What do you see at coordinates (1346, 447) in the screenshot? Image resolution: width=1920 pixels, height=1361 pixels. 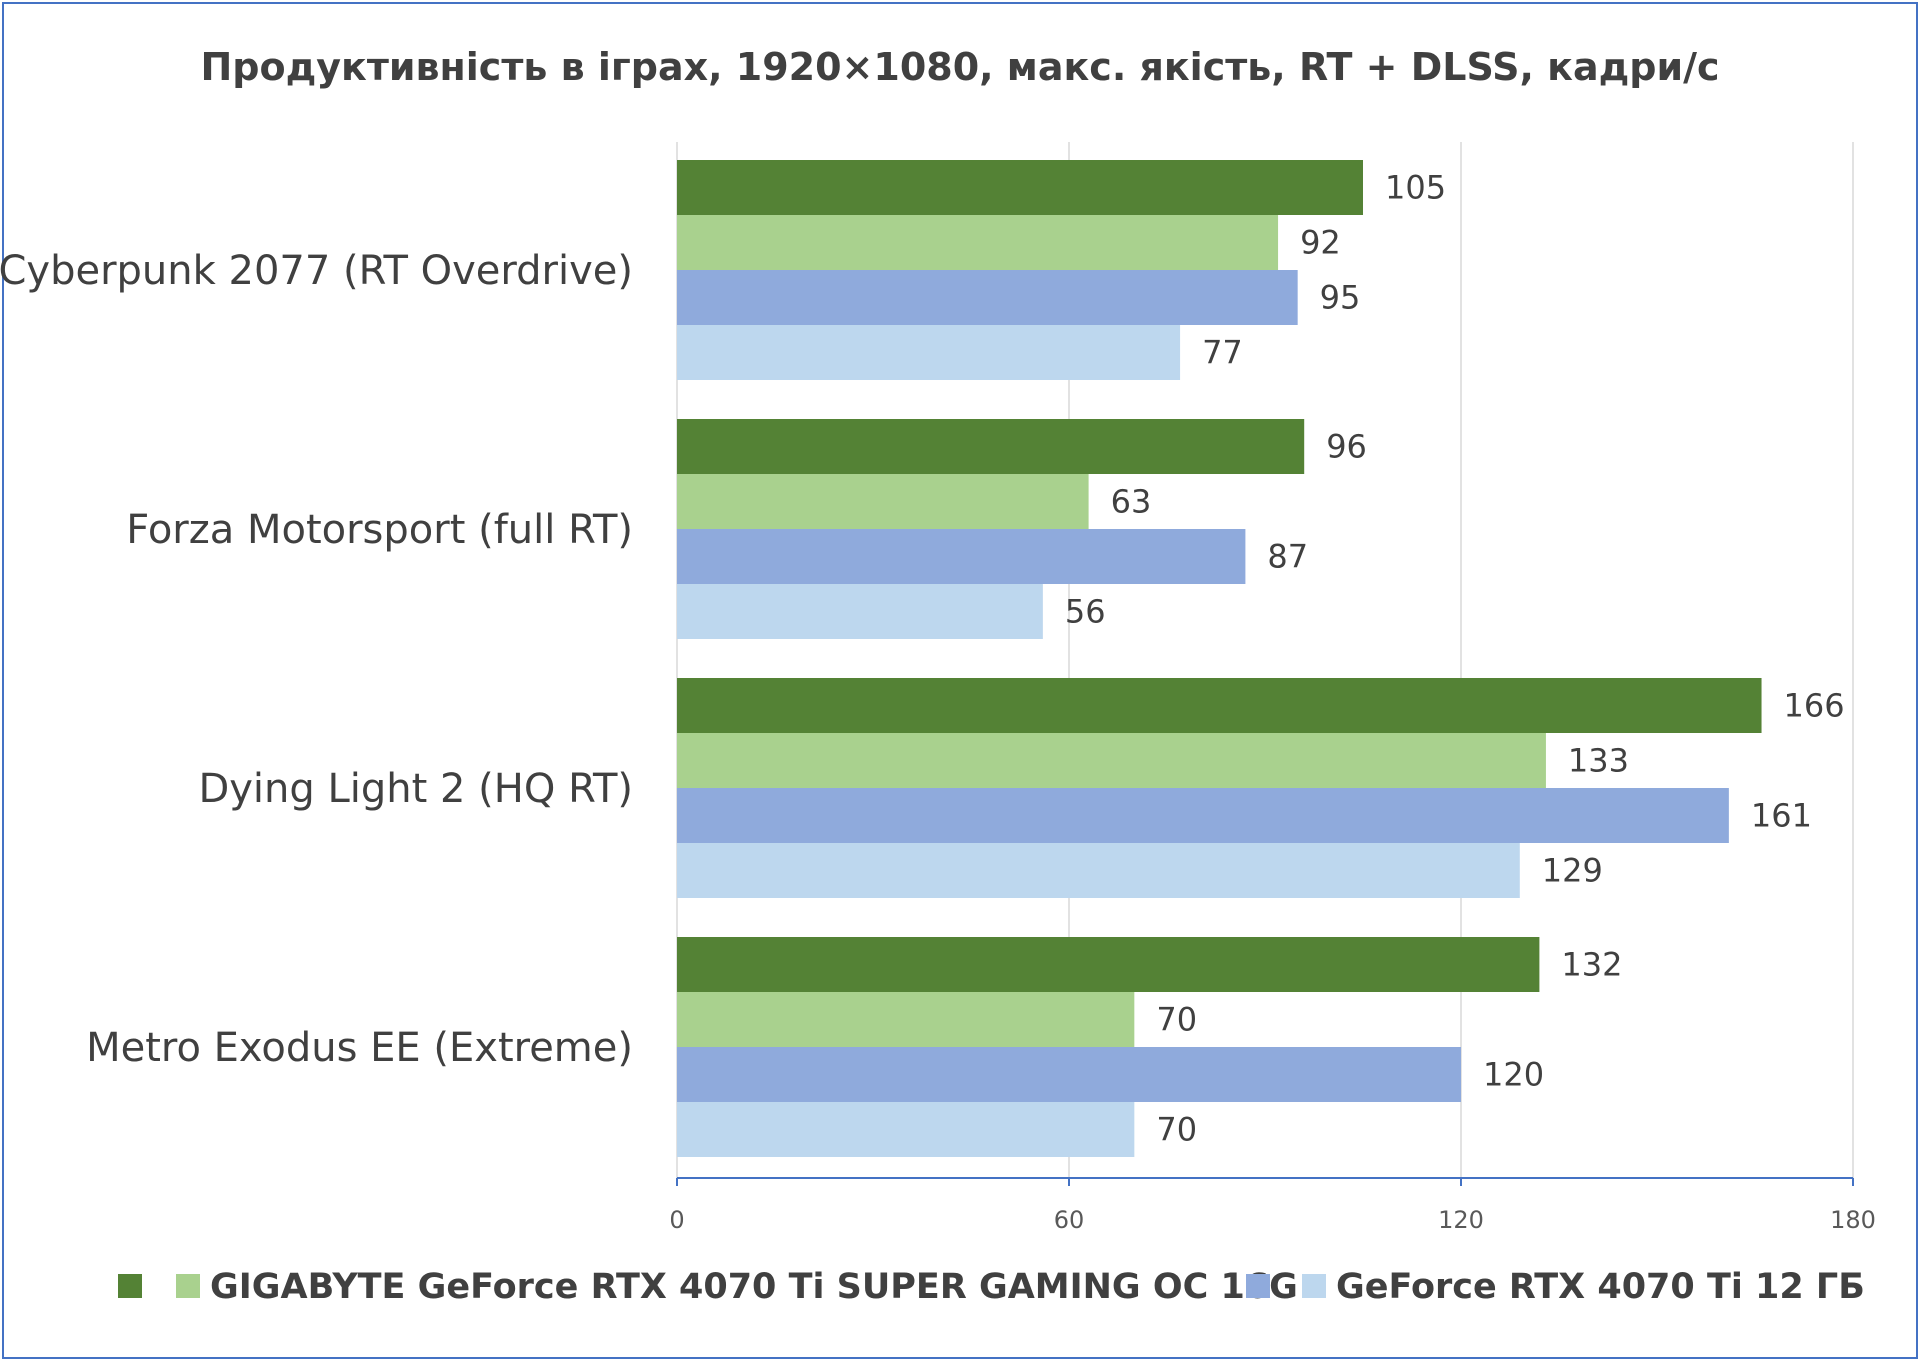 I see `data-label: 96` at bounding box center [1346, 447].